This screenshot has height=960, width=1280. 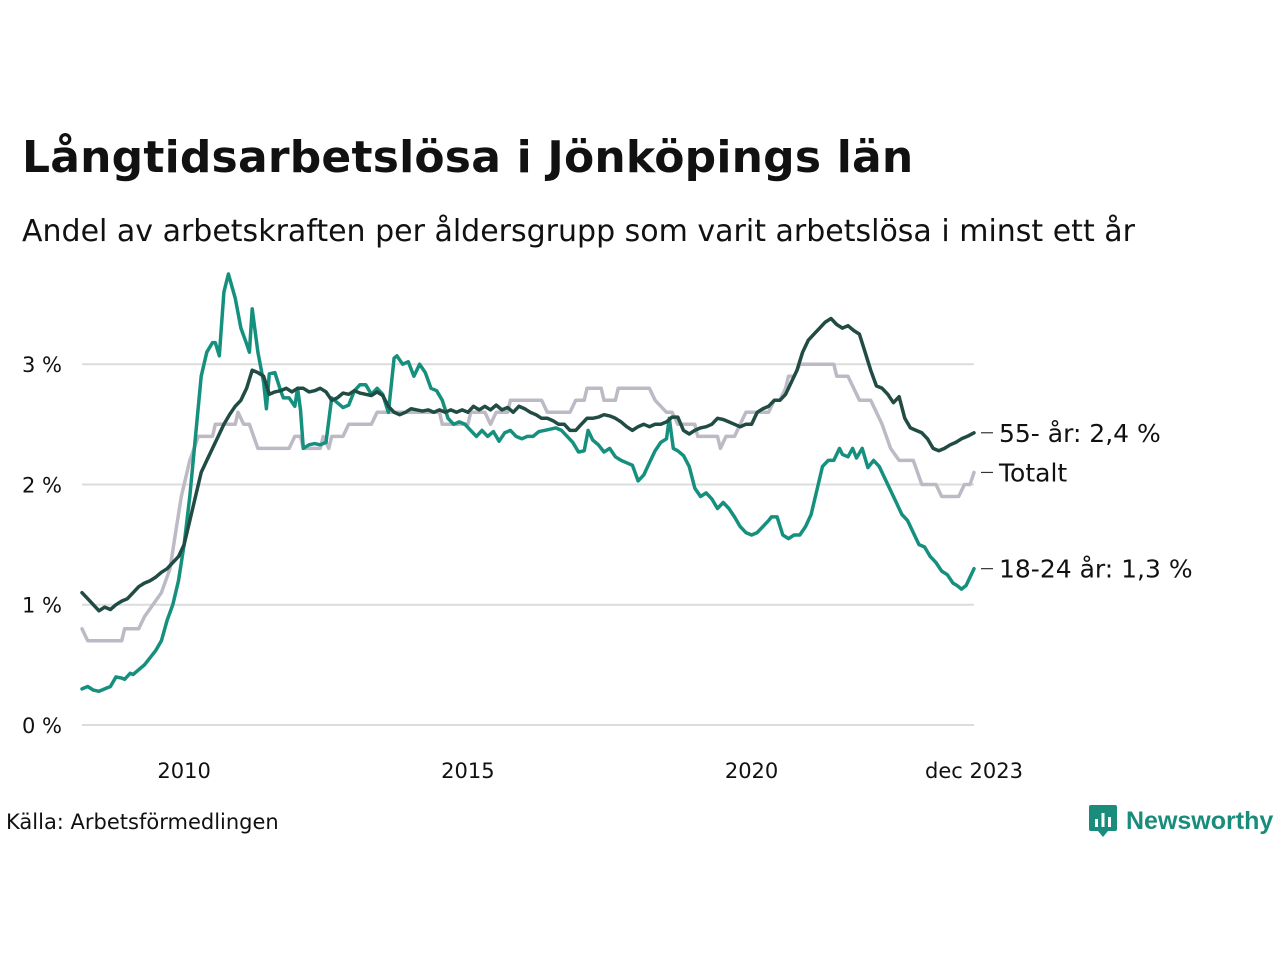 I want to click on brand-logo: Newsworthy, so click(x=1180, y=821).